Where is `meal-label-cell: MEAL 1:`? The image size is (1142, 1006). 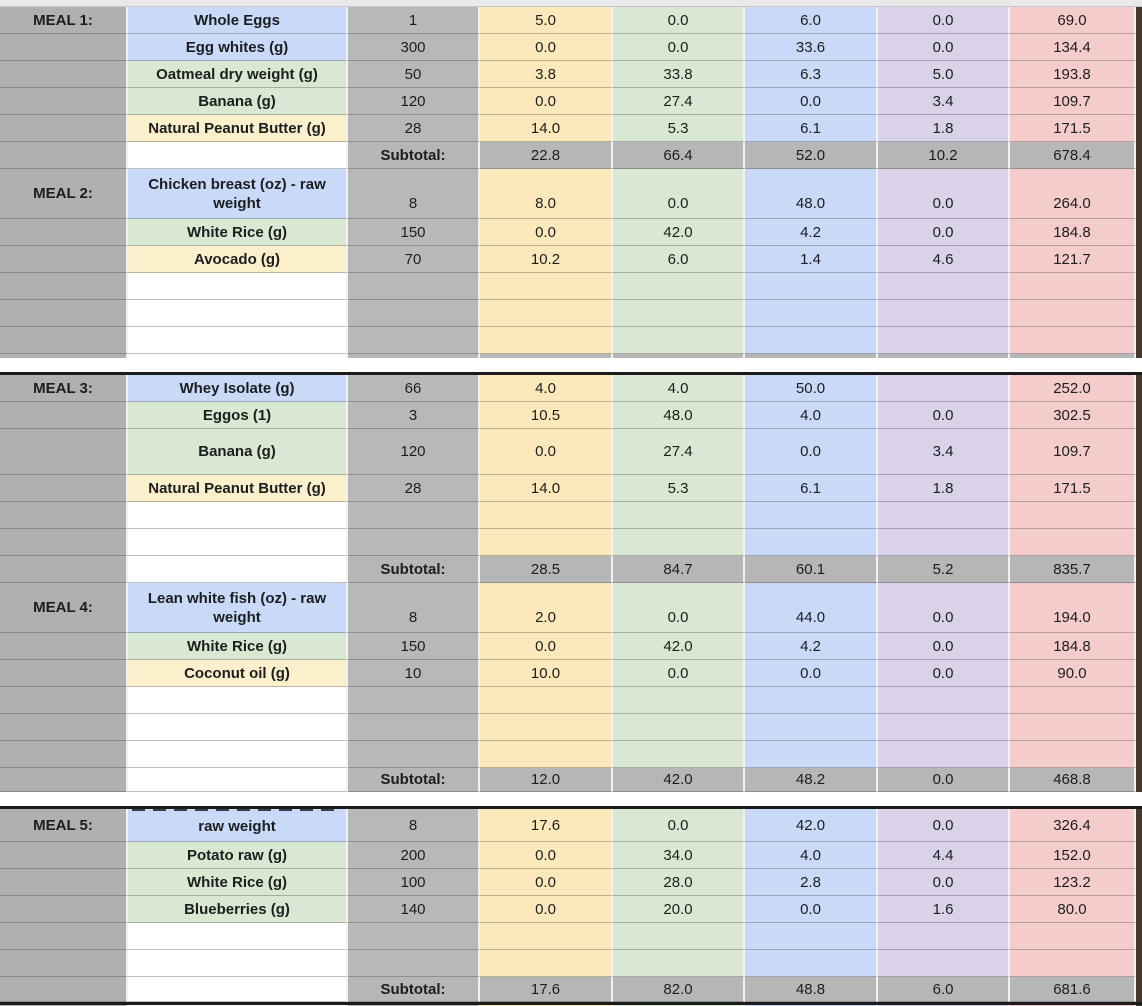 meal-label-cell: MEAL 1: is located at coordinates (64, 20).